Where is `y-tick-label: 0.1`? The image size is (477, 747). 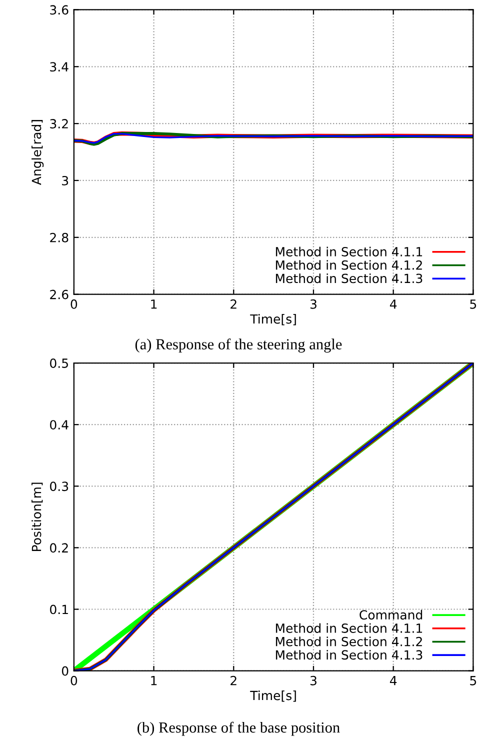
y-tick-label: 0.1 is located at coordinates (59, 609).